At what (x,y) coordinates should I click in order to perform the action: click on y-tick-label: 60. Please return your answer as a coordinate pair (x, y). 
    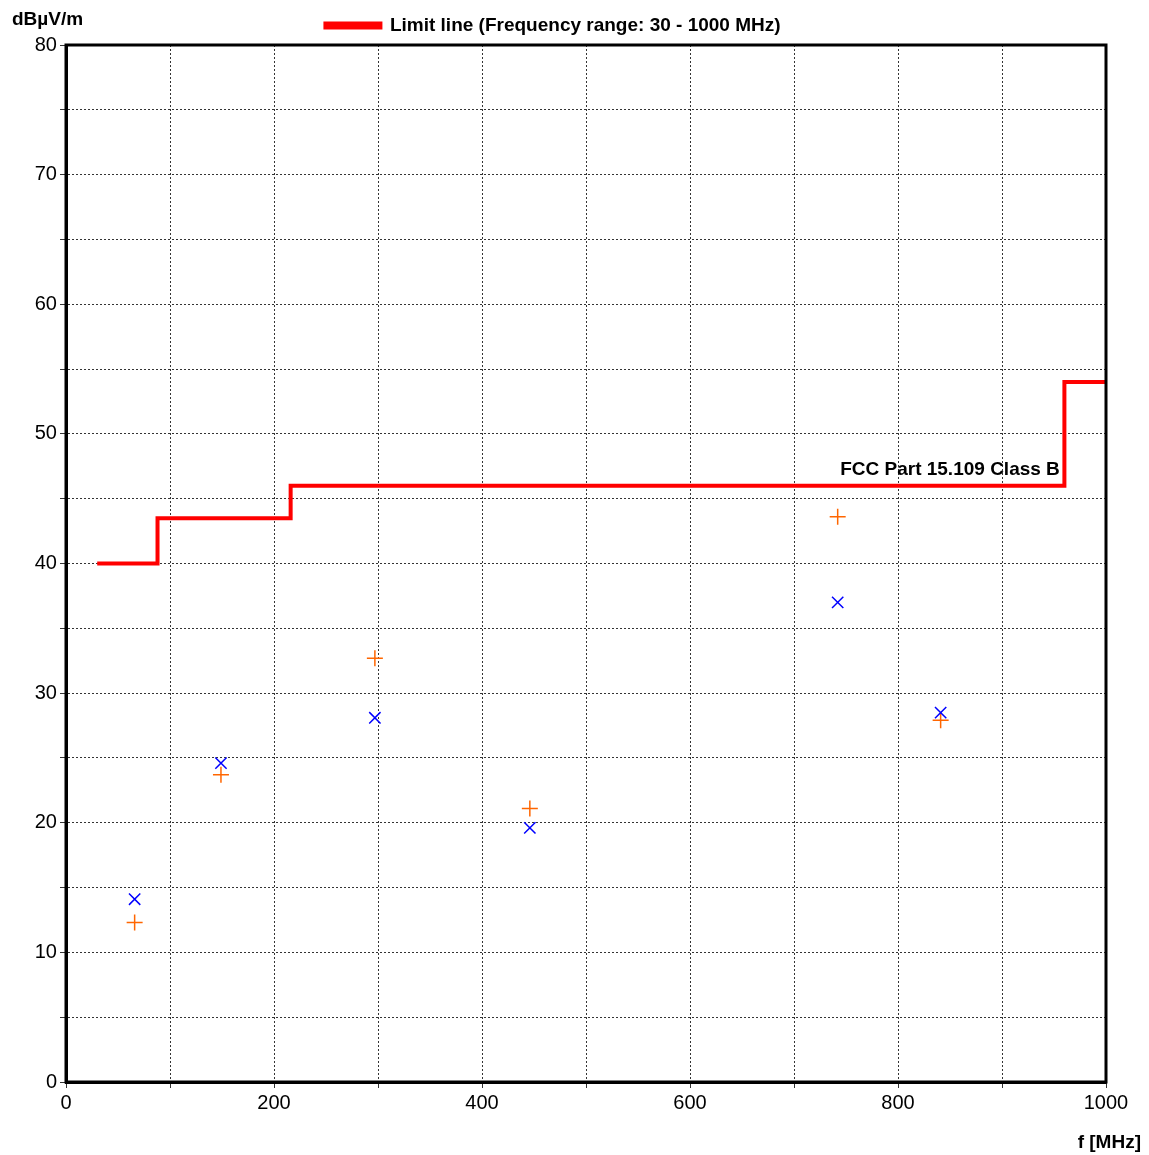
    Looking at the image, I should click on (45, 302).